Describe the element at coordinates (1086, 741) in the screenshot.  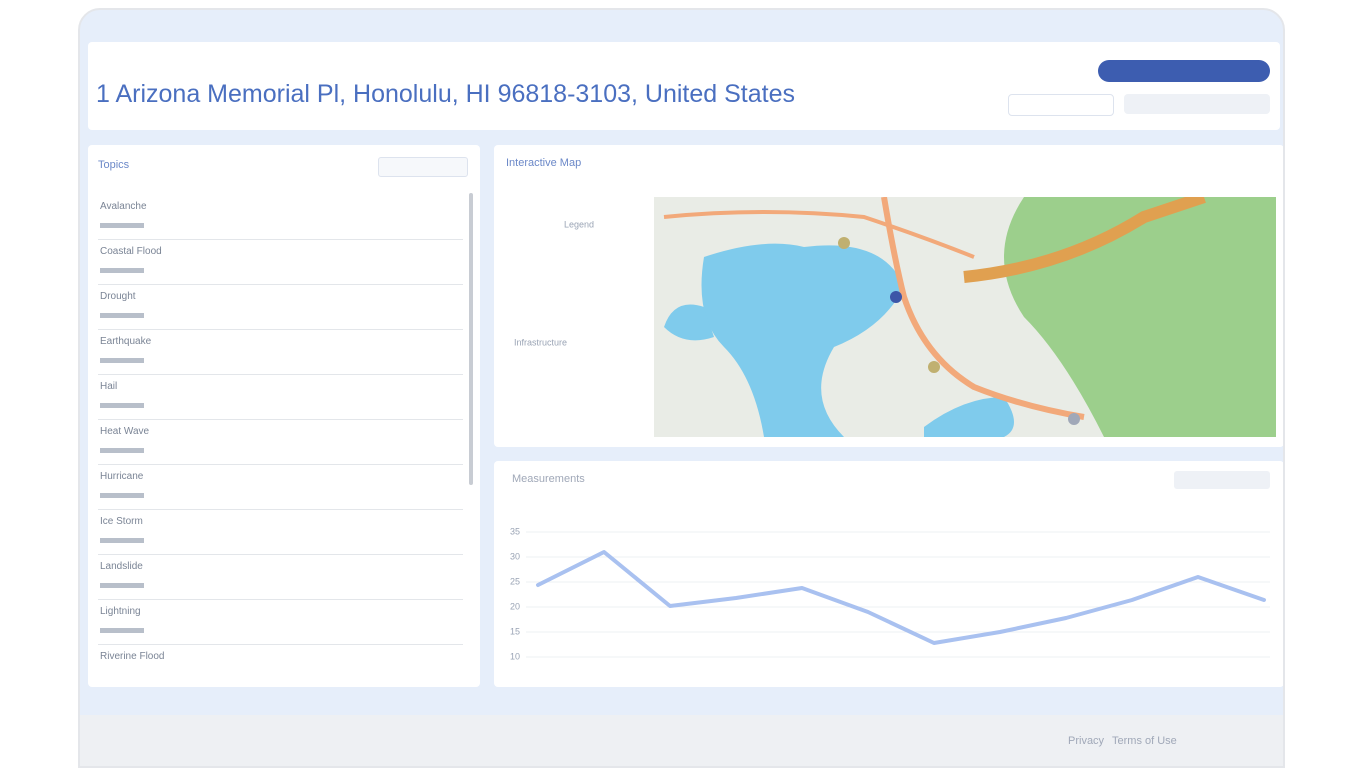
I see `footer-link: Privacy` at that location.